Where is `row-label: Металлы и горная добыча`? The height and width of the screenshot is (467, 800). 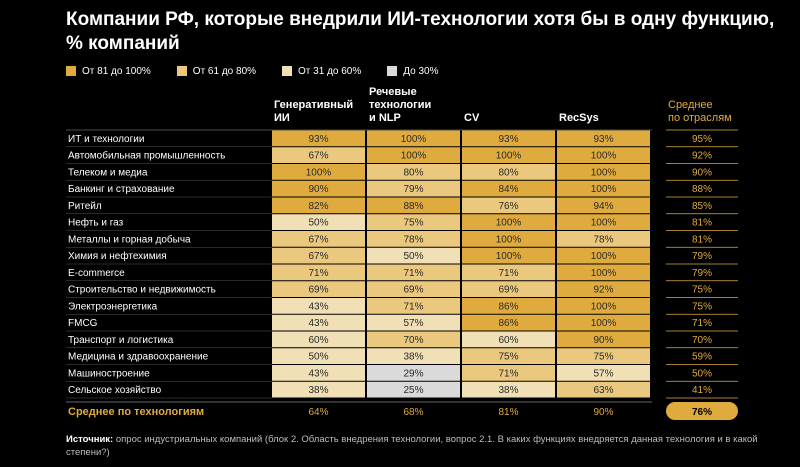
row-label: Металлы и горная добыча is located at coordinates (129, 239).